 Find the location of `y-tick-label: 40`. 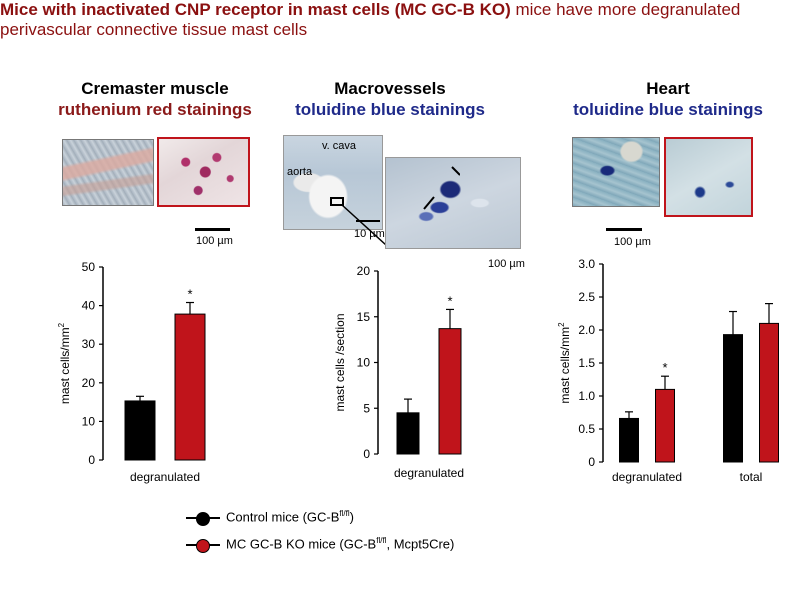

y-tick-label: 40 is located at coordinates (89, 306).